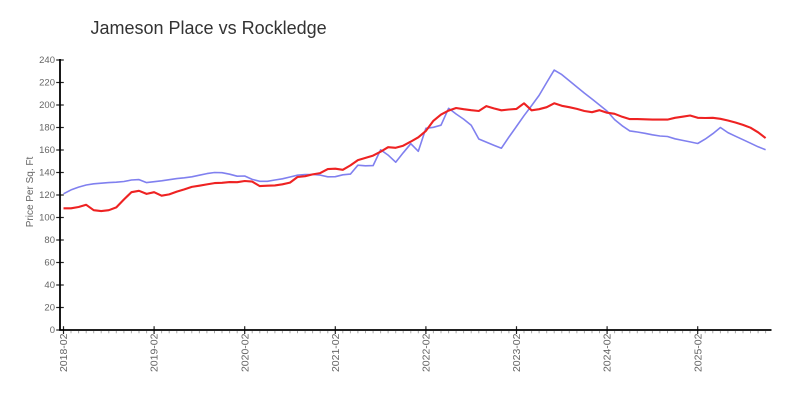  Describe the element at coordinates (52, 330) in the screenshot. I see `svg-text: 0` at that location.